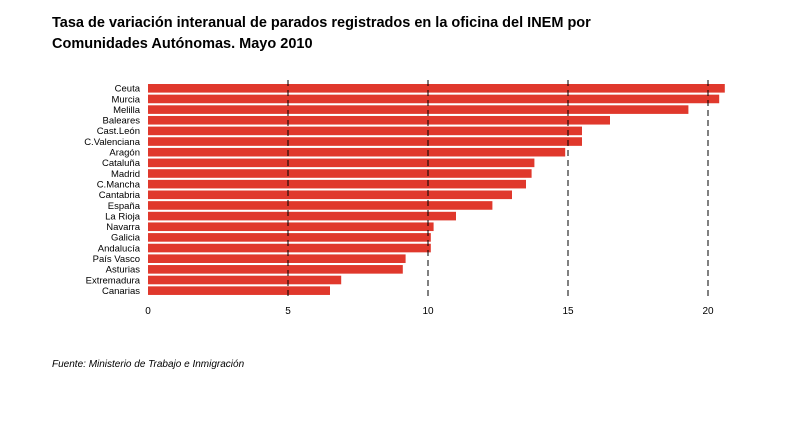  What do you see at coordinates (121, 163) in the screenshot?
I see `category-label-7: Cataluña` at bounding box center [121, 163].